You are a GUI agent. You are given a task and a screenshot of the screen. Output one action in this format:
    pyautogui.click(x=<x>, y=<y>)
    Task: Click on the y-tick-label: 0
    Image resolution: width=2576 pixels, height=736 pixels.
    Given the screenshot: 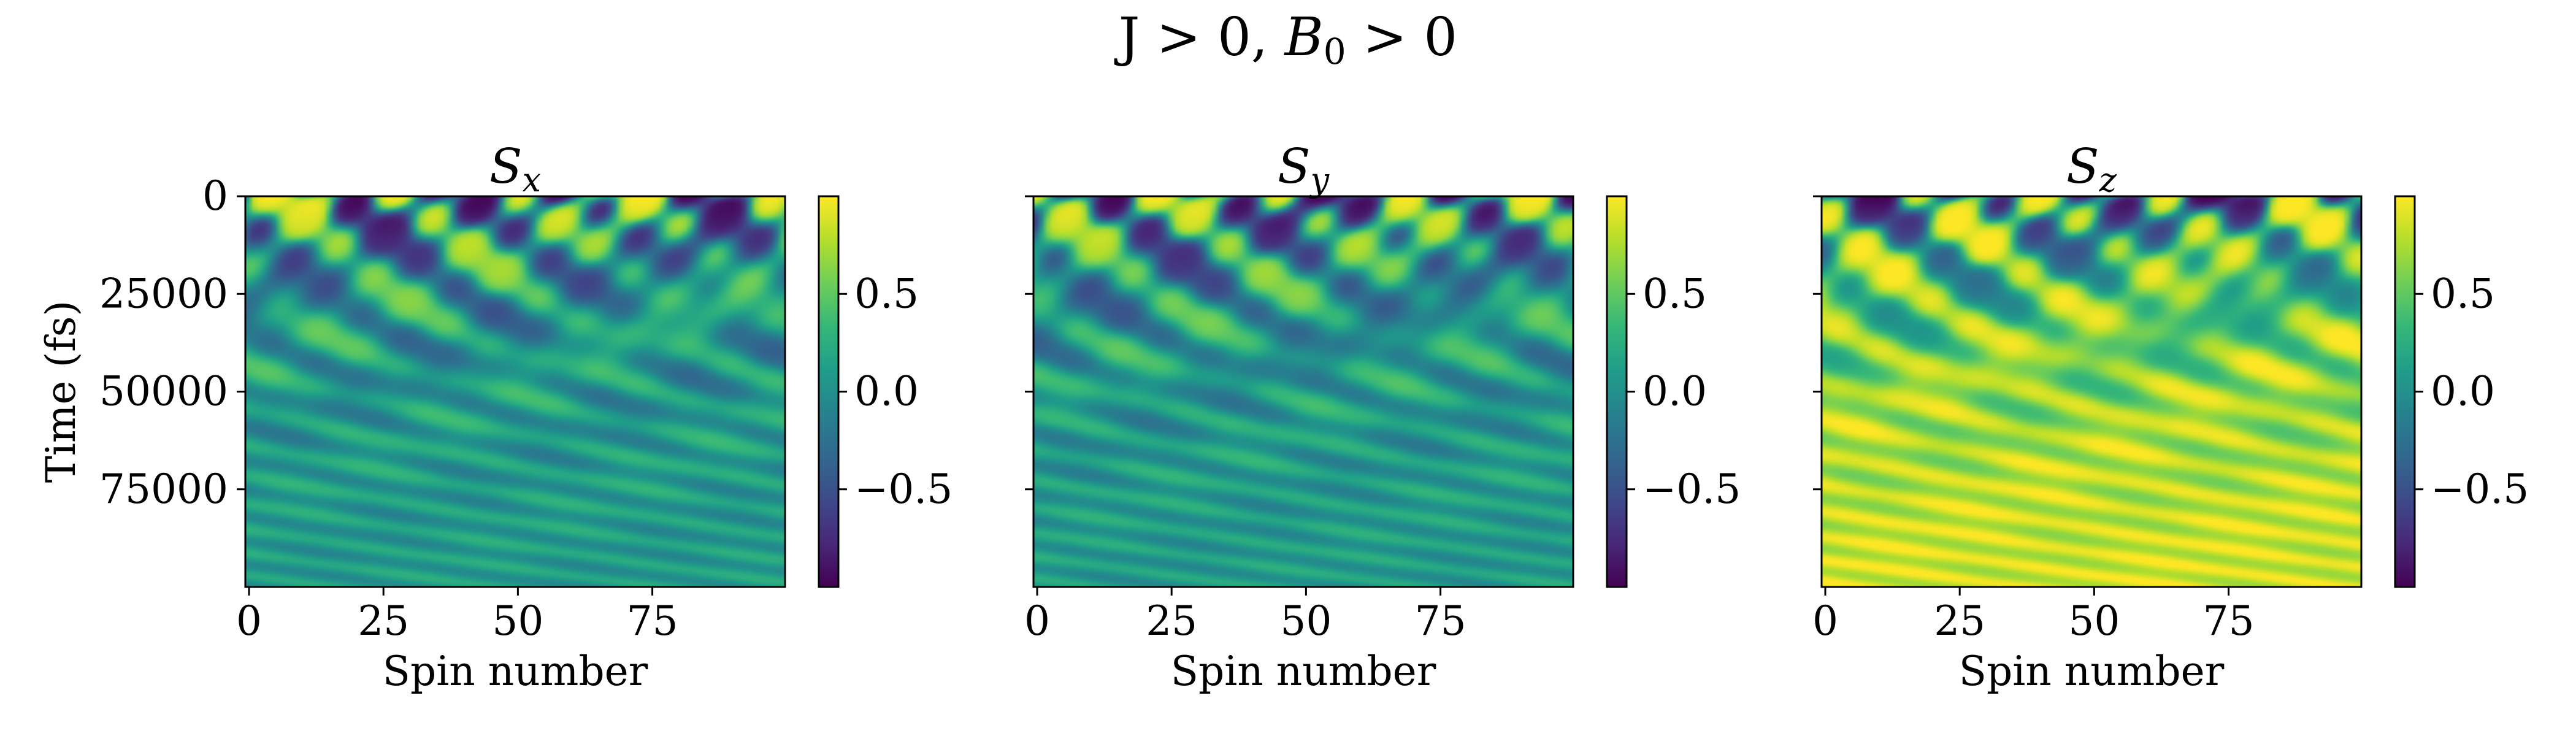 What is the action you would take?
    pyautogui.click(x=215, y=196)
    